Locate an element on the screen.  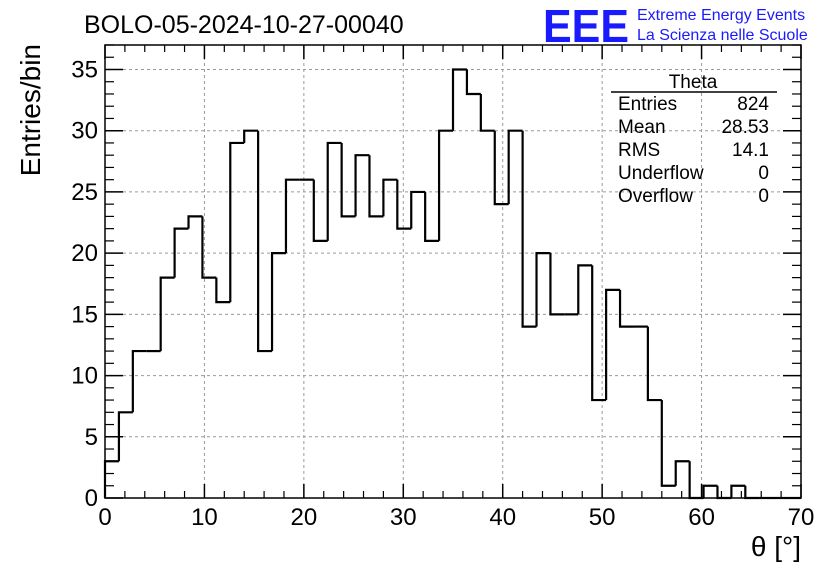
brand-logo: EEE is located at coordinates (586, 26).